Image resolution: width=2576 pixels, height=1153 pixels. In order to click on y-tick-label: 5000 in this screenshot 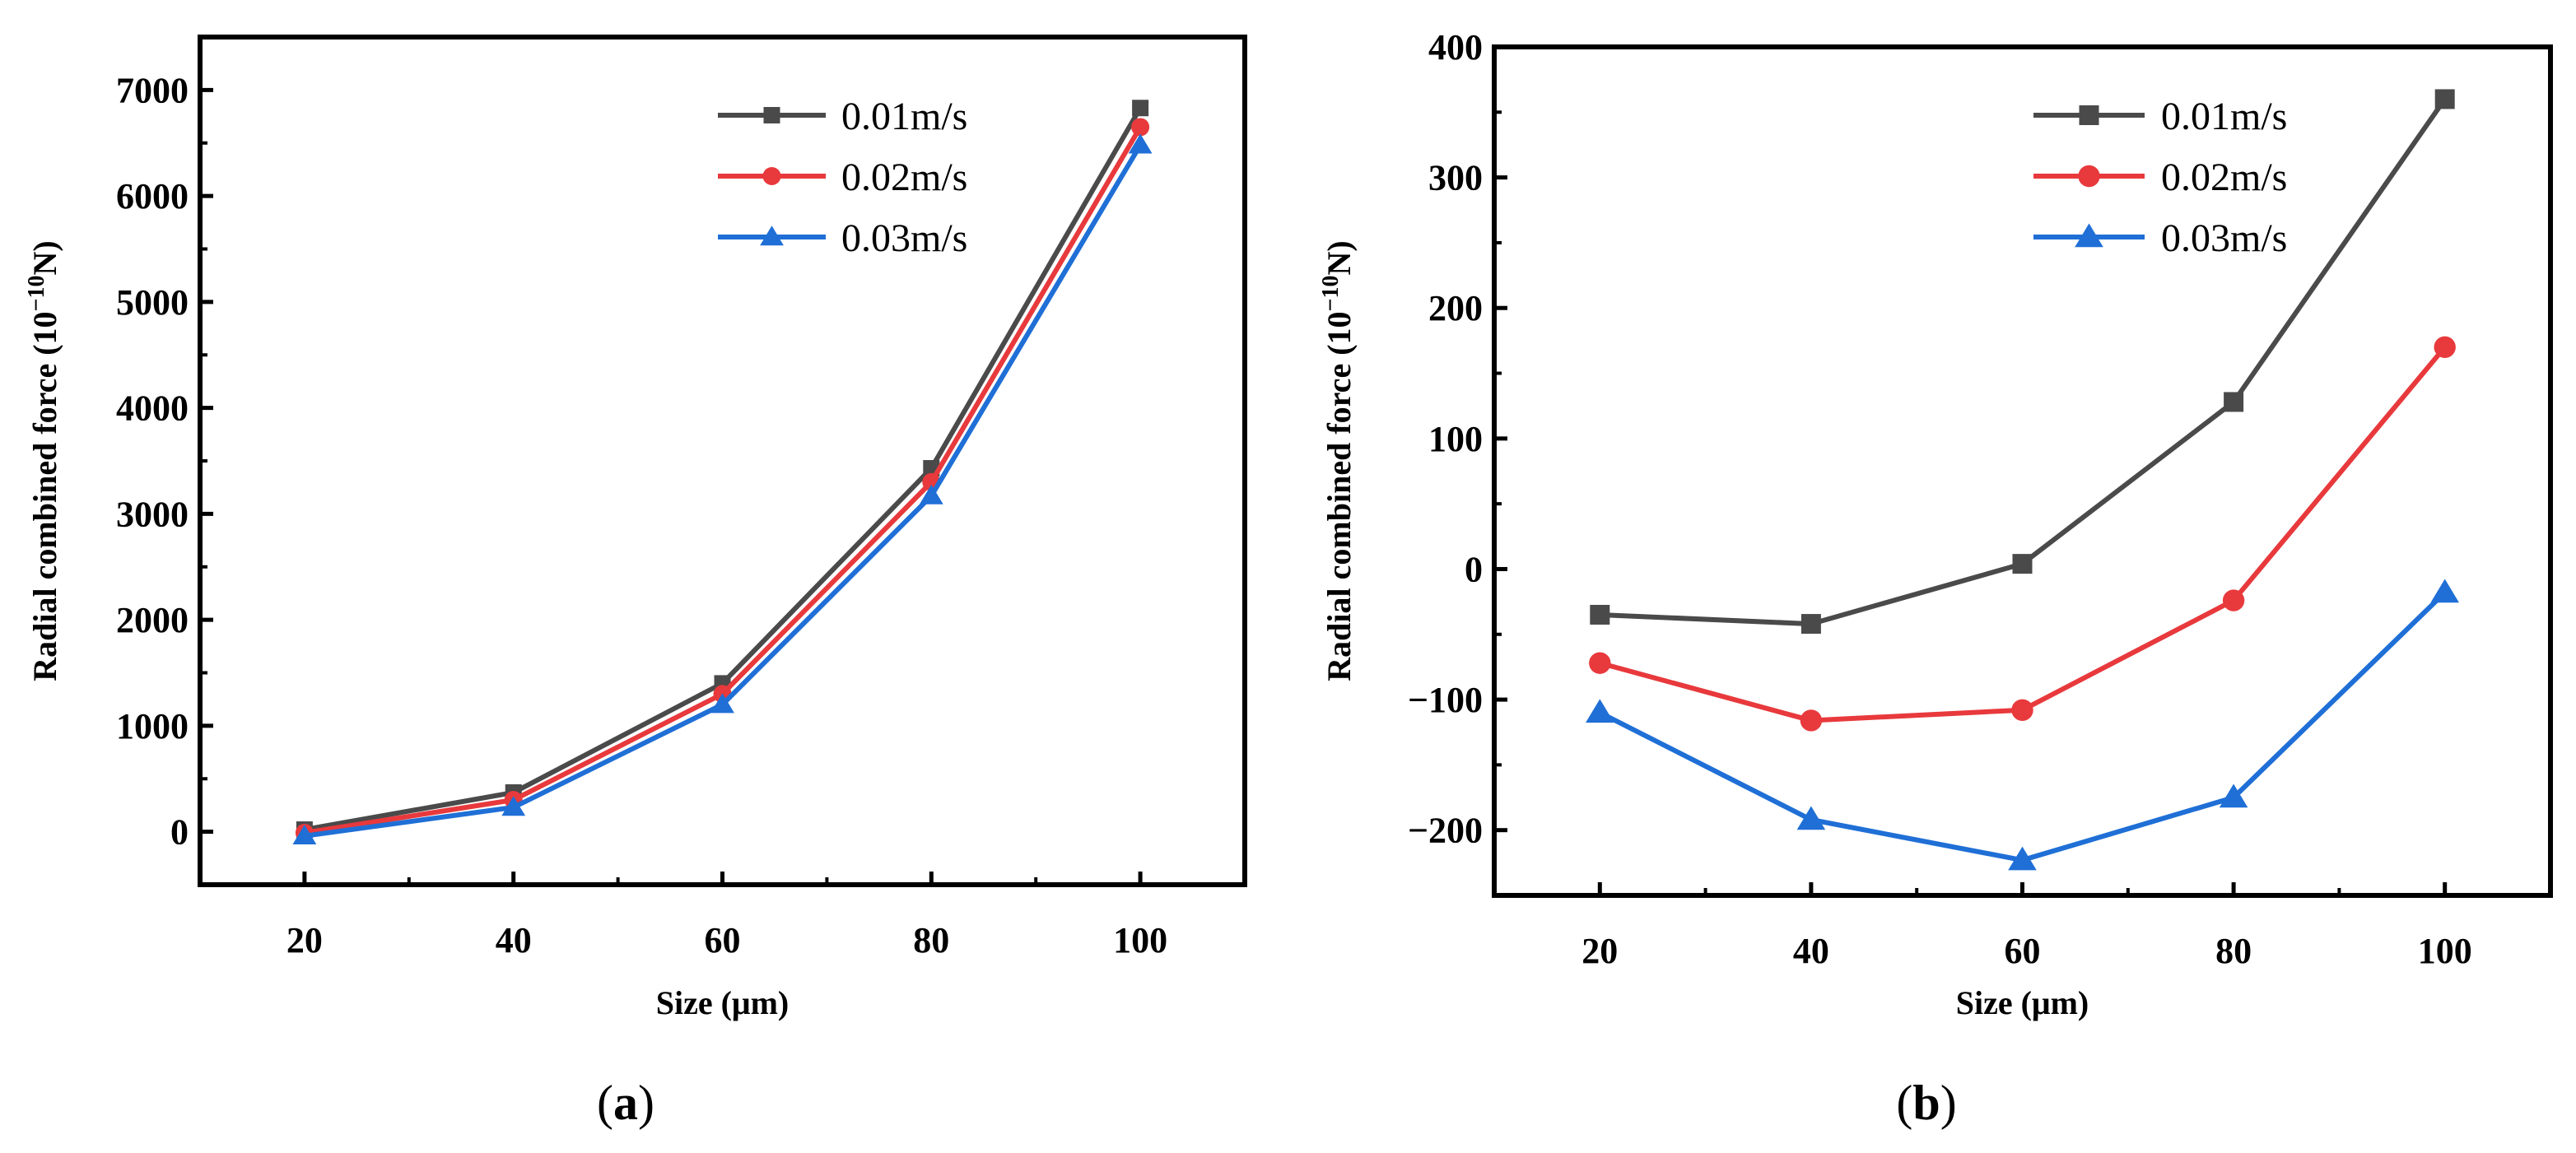, I will do `click(152, 302)`.